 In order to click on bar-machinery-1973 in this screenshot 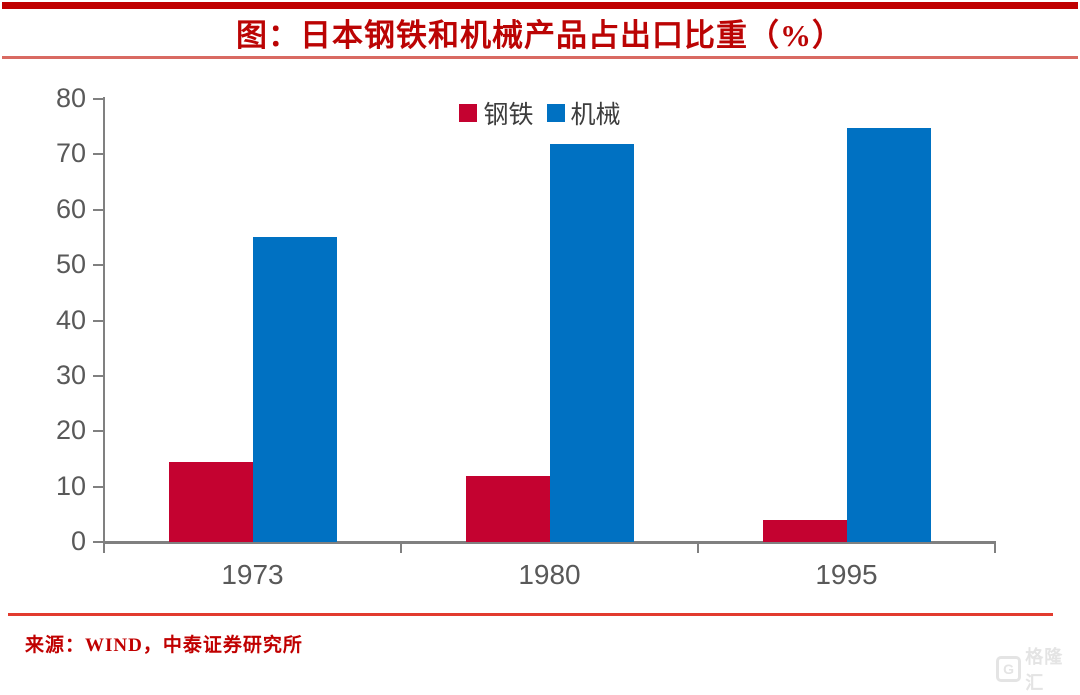, I will do `click(294, 389)`.